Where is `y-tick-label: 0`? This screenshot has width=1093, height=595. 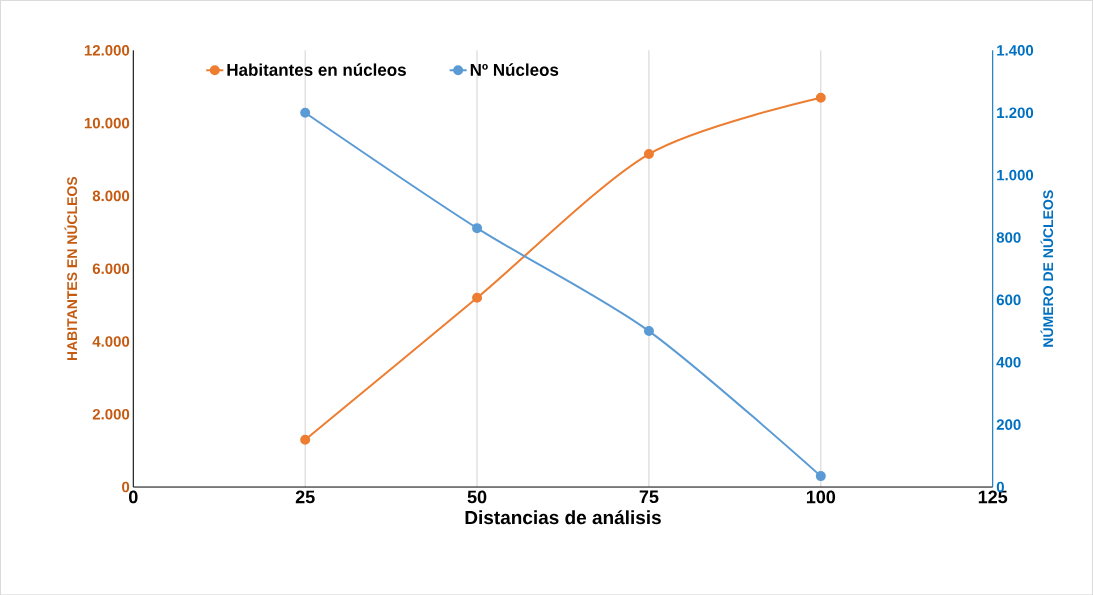
y-tick-label: 0 is located at coordinates (126, 487).